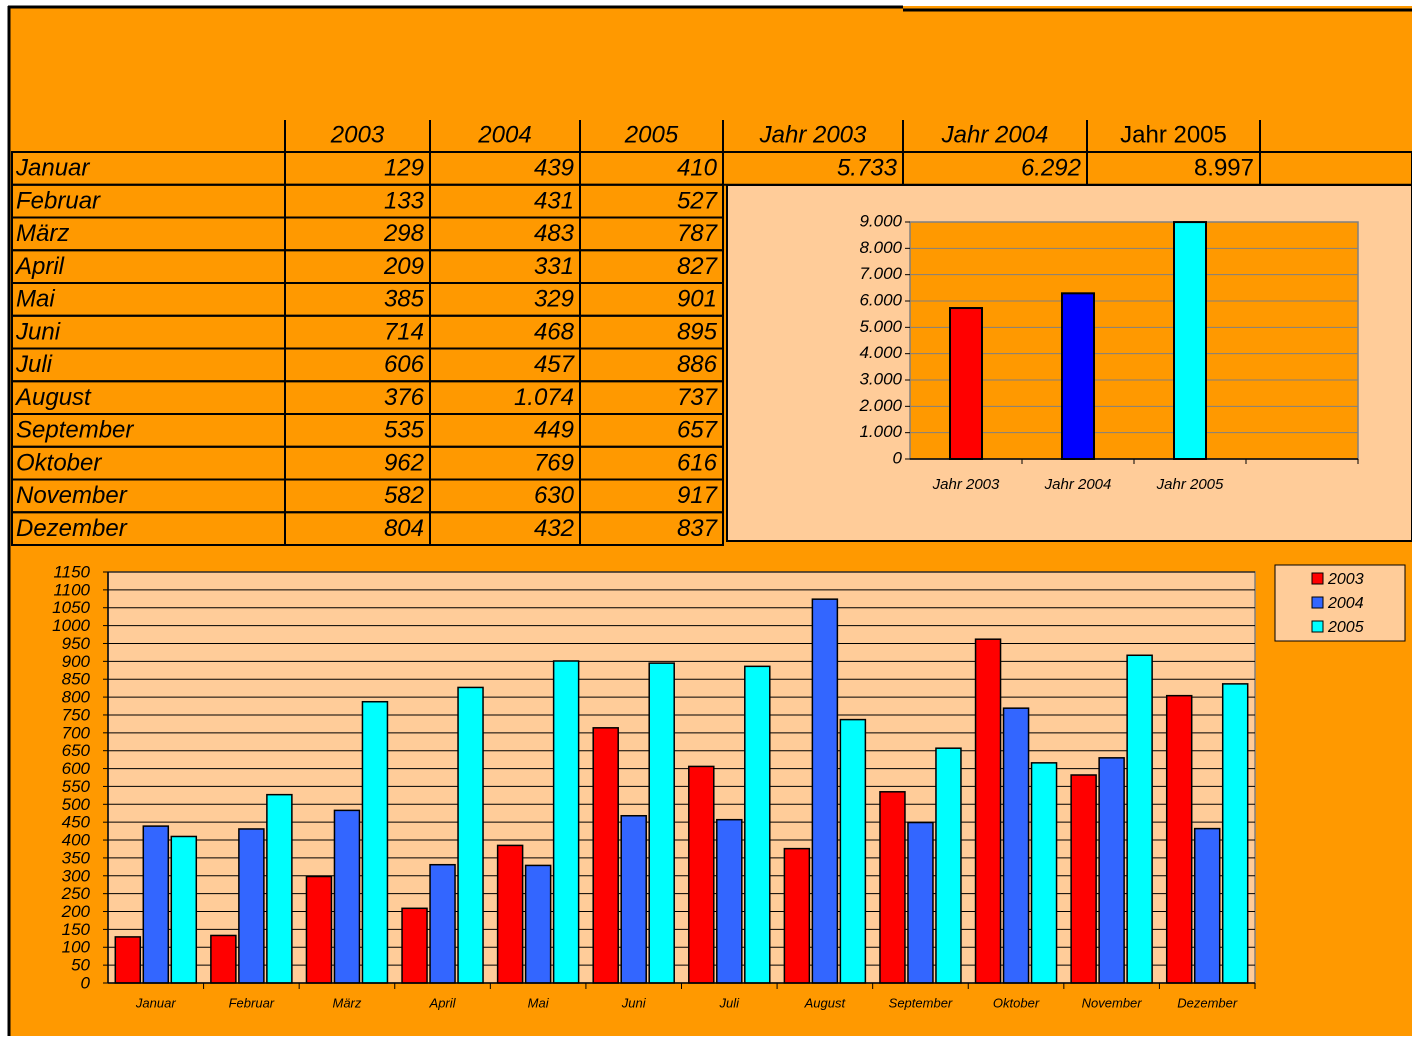 This screenshot has height=1038, width=1412. What do you see at coordinates (697, 299) in the screenshot?
I see `table-value: 901` at bounding box center [697, 299].